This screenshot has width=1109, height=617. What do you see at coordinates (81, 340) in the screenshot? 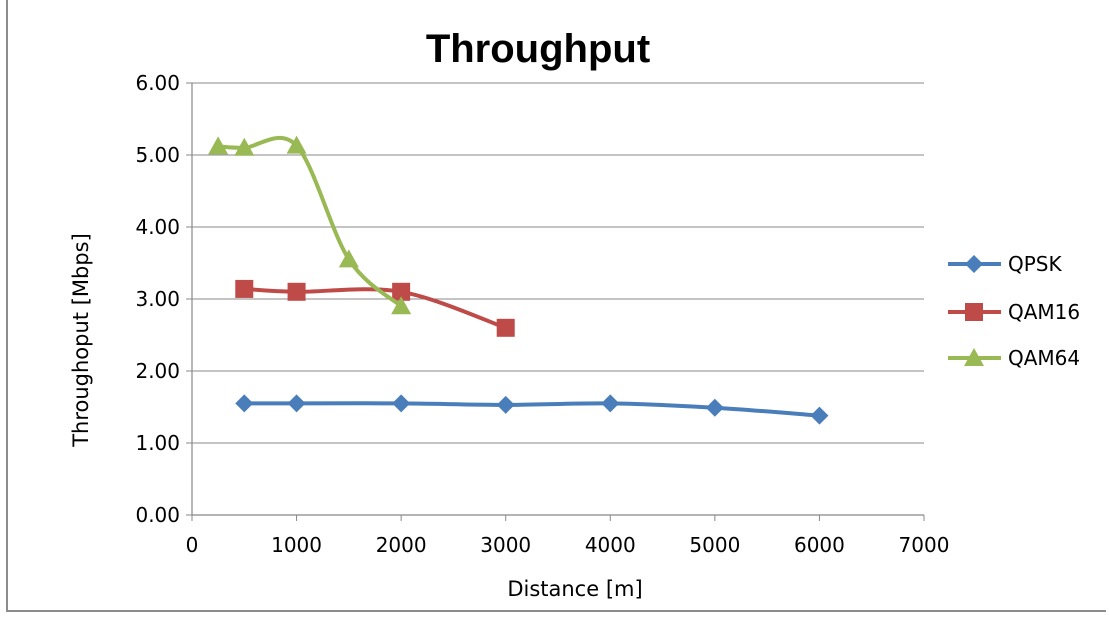
I see `y-axis-label: Throughoput [Mbps]` at bounding box center [81, 340].